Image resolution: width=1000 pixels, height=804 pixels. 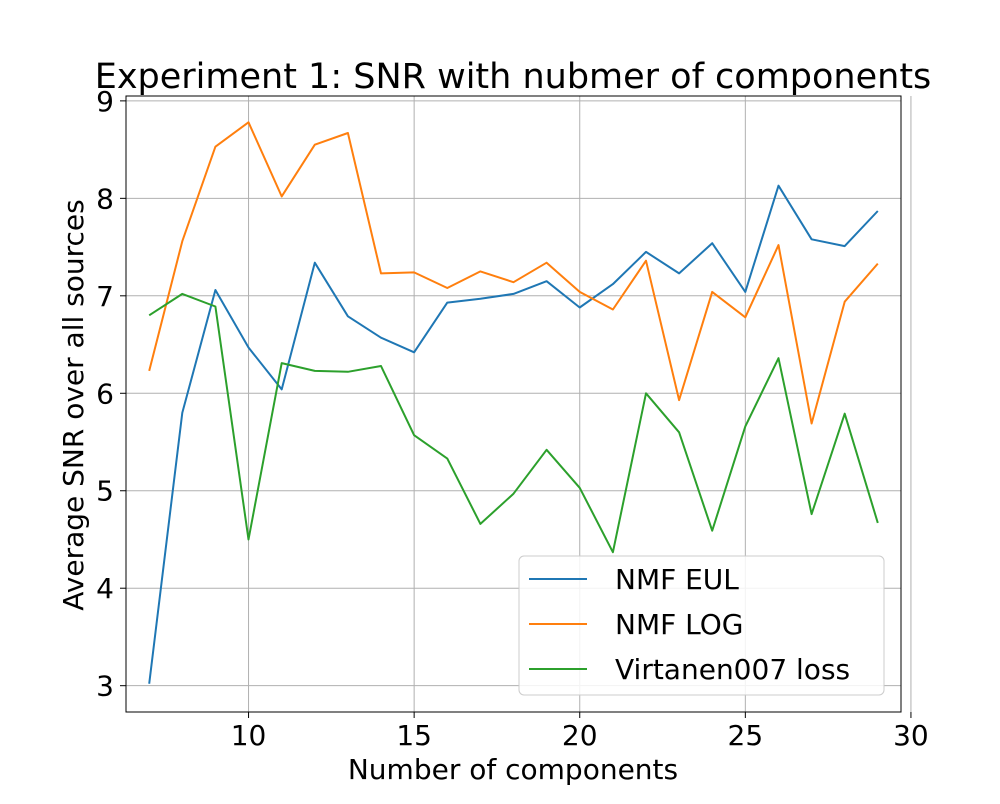 I want to click on y-axis-label: Average SNR over all sources, so click(x=73, y=404).